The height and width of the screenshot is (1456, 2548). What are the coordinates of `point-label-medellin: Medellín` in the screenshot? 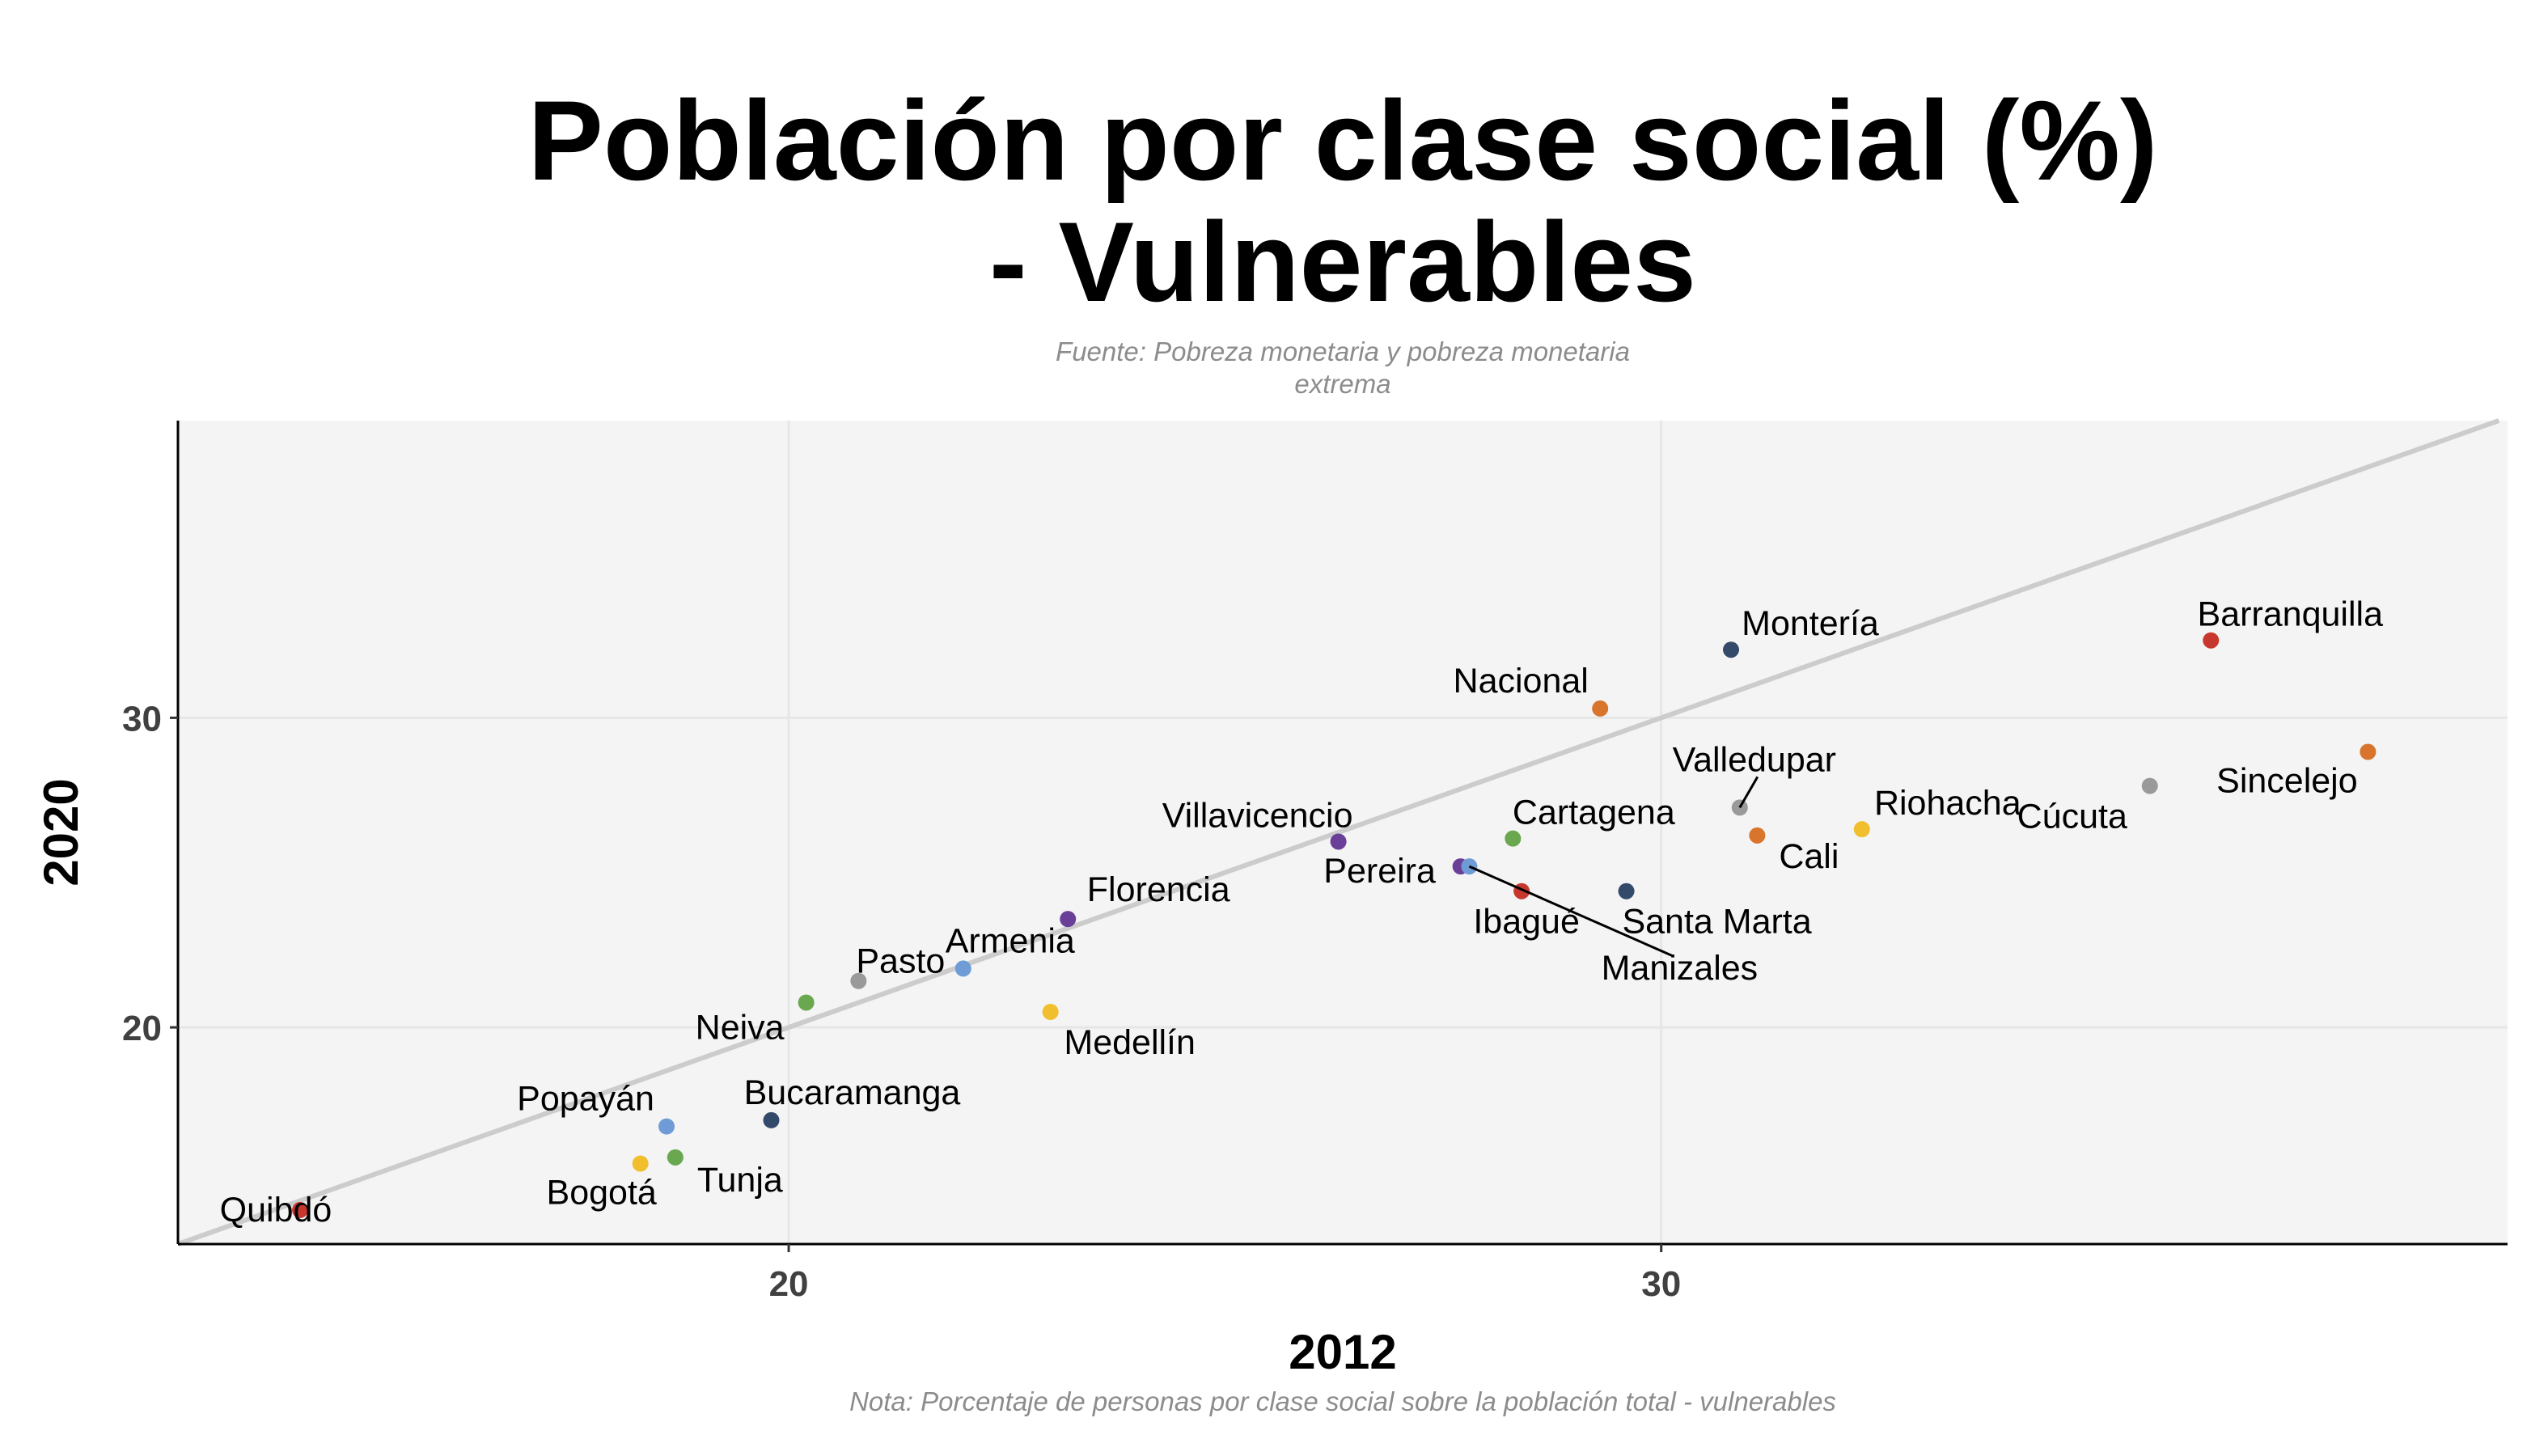 It's located at (1130, 1042).